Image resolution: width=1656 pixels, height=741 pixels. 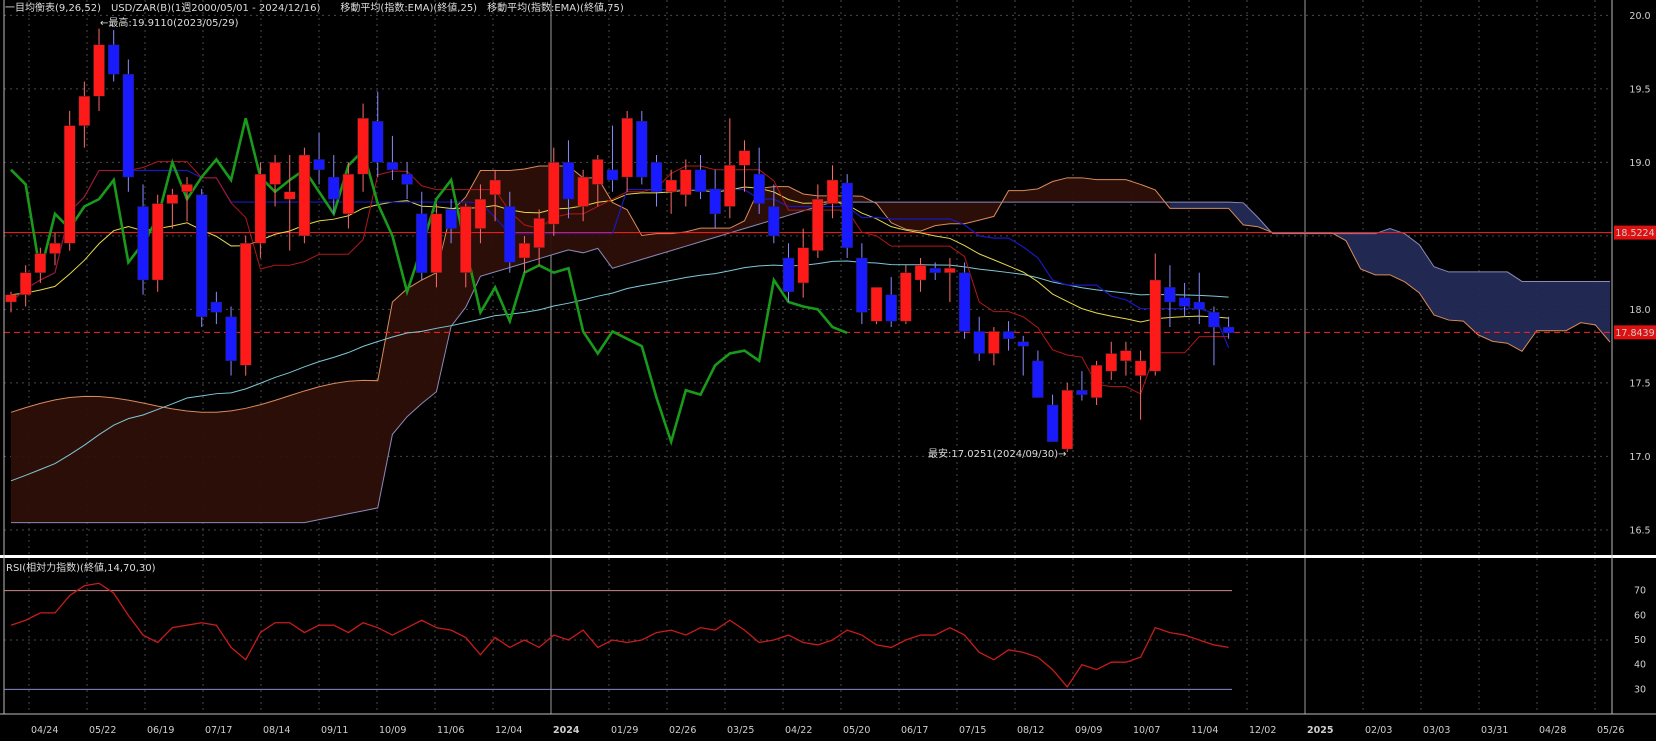 What do you see at coordinates (44, 730) in the screenshot?
I see `time-tick-label: 04/24` at bounding box center [44, 730].